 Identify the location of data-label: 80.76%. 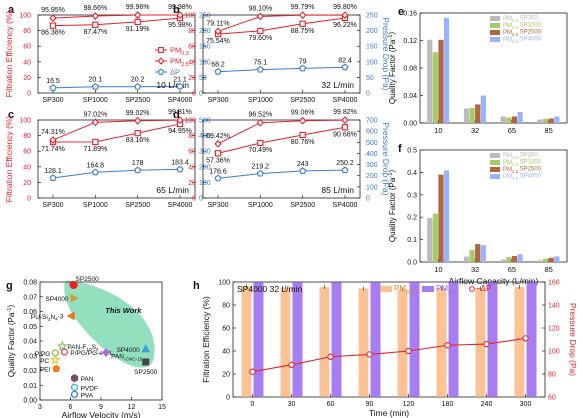
(303, 142).